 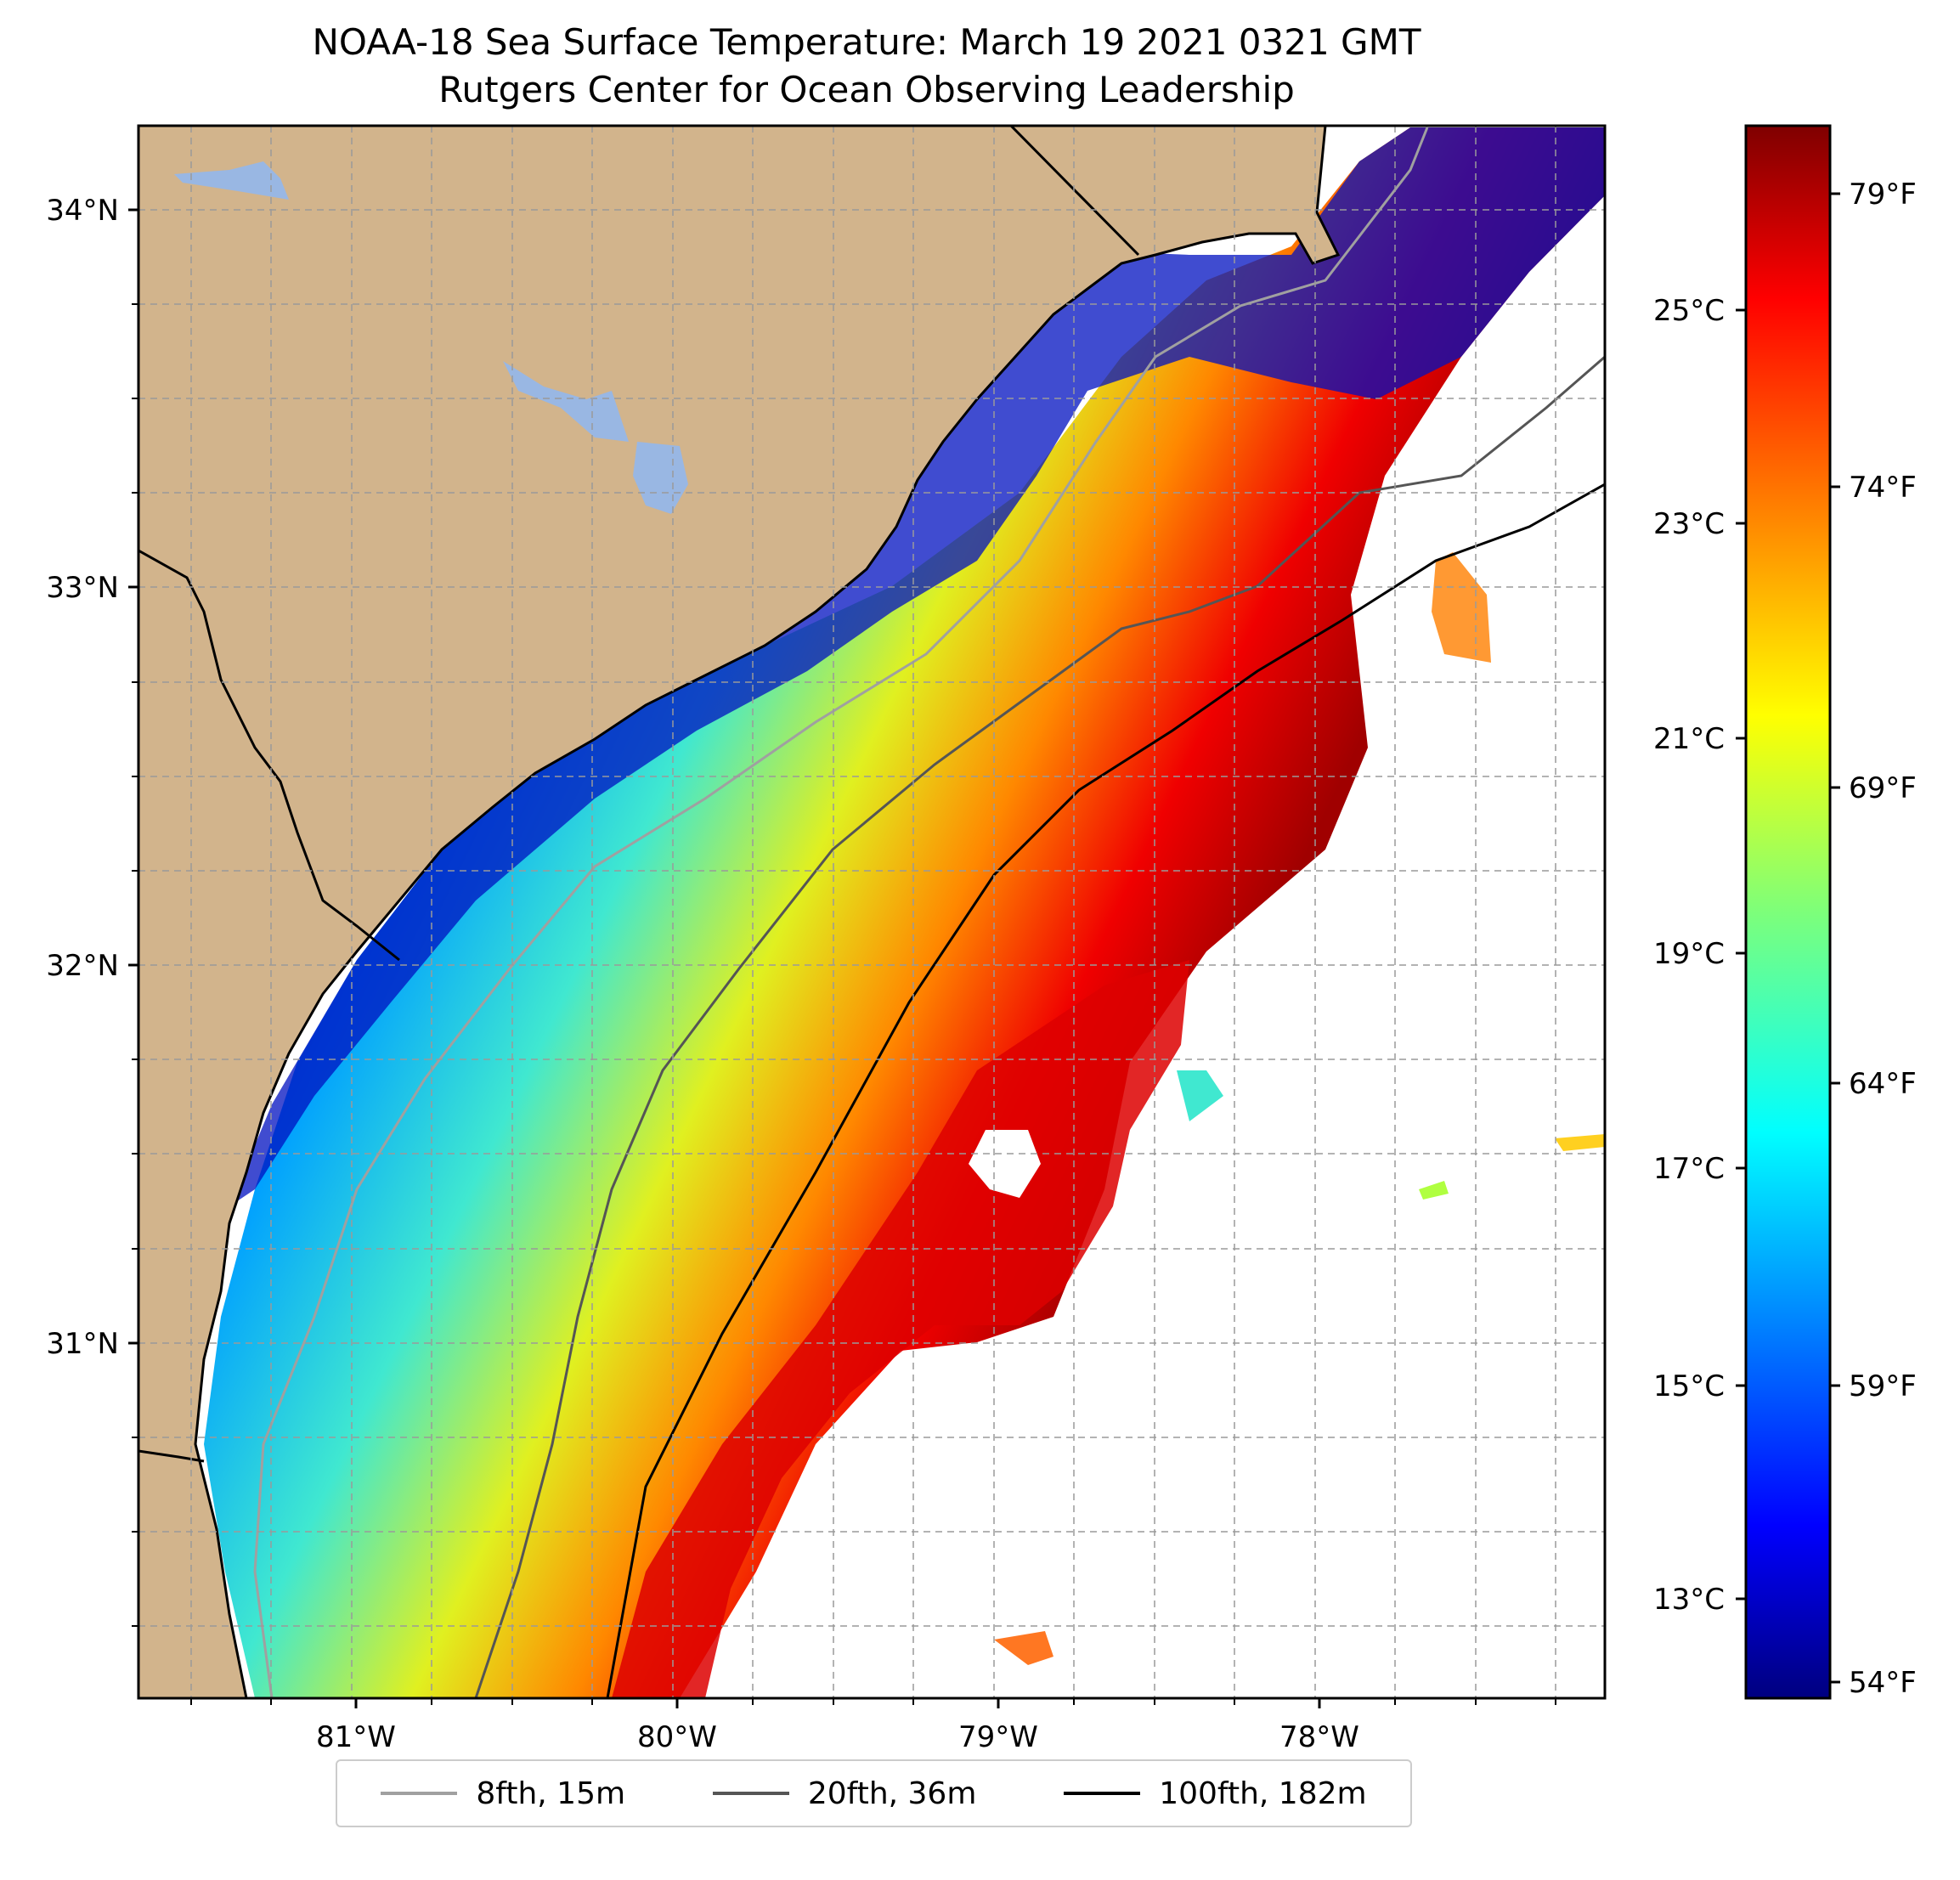 What do you see at coordinates (551, 1794) in the screenshot?
I see `legend-label: 8fth, 15m` at bounding box center [551, 1794].